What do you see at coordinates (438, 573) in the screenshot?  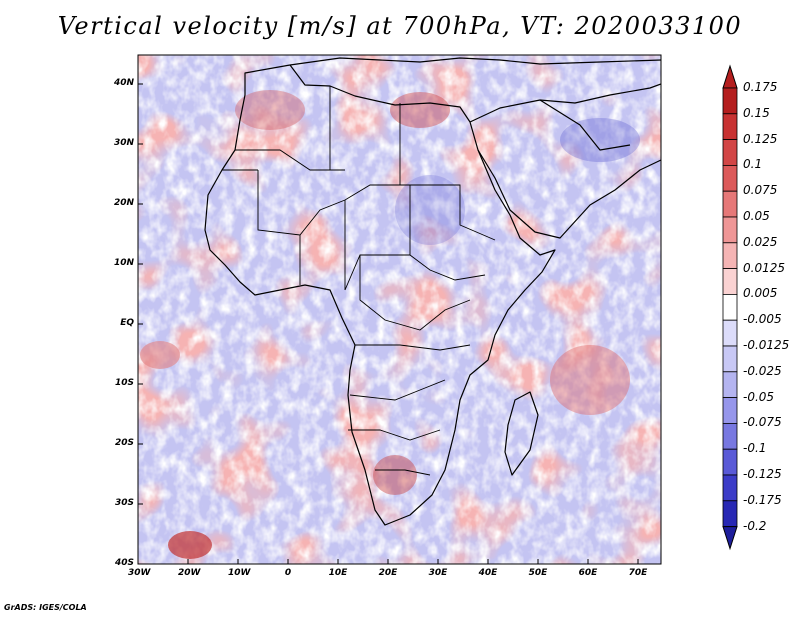 I see `lon-label: 30E` at bounding box center [438, 573].